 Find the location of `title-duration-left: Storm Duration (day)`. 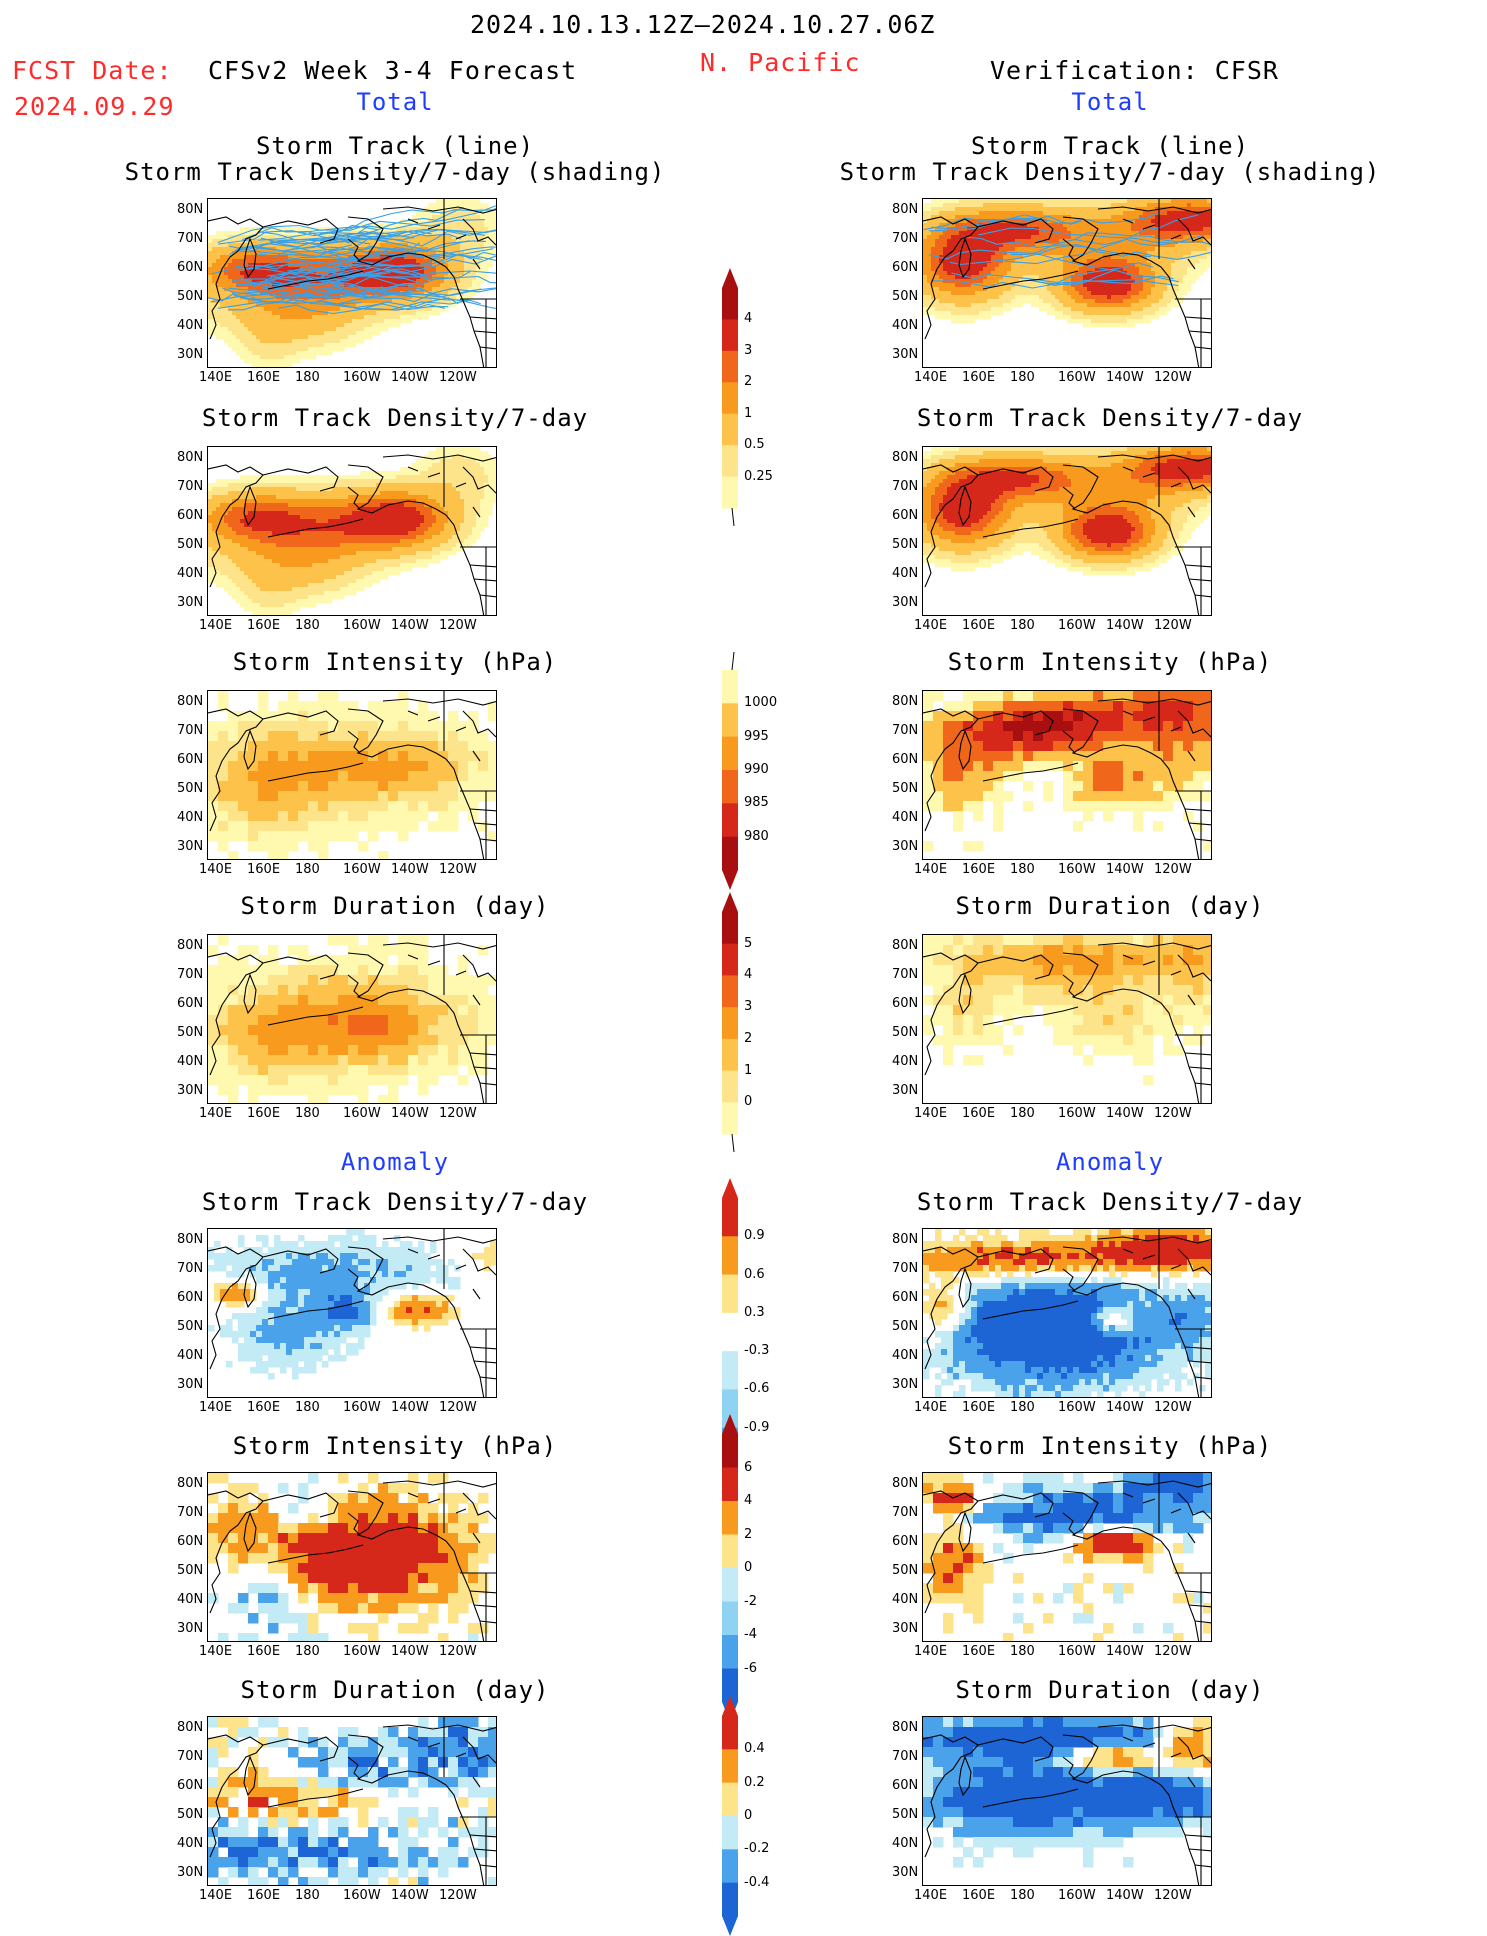

title-duration-left: Storm Duration (day) is located at coordinates (395, 906).